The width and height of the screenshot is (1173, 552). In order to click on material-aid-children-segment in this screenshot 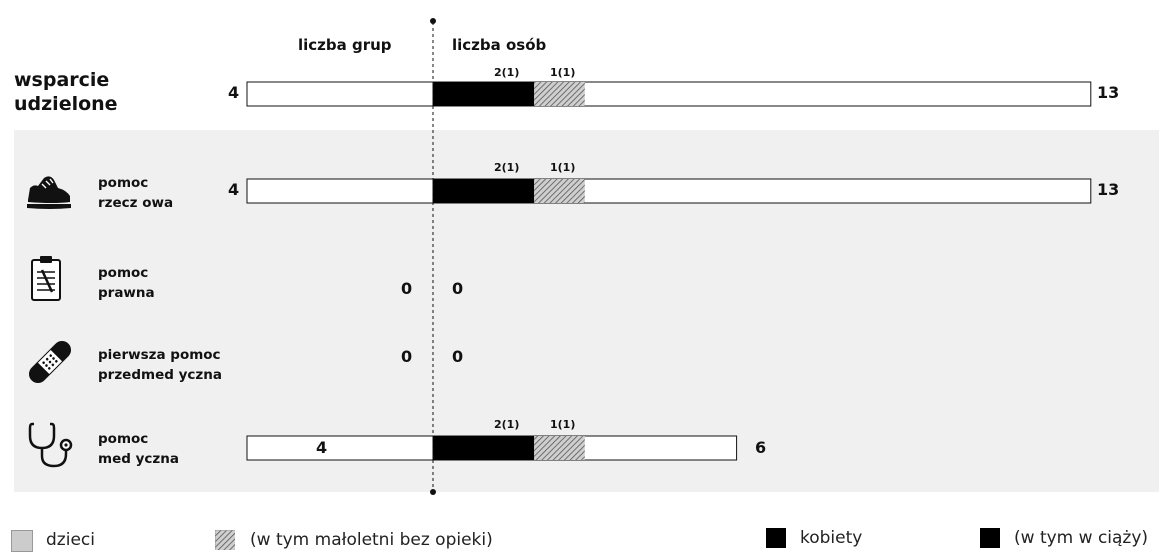, I will do `click(559, 191)`.